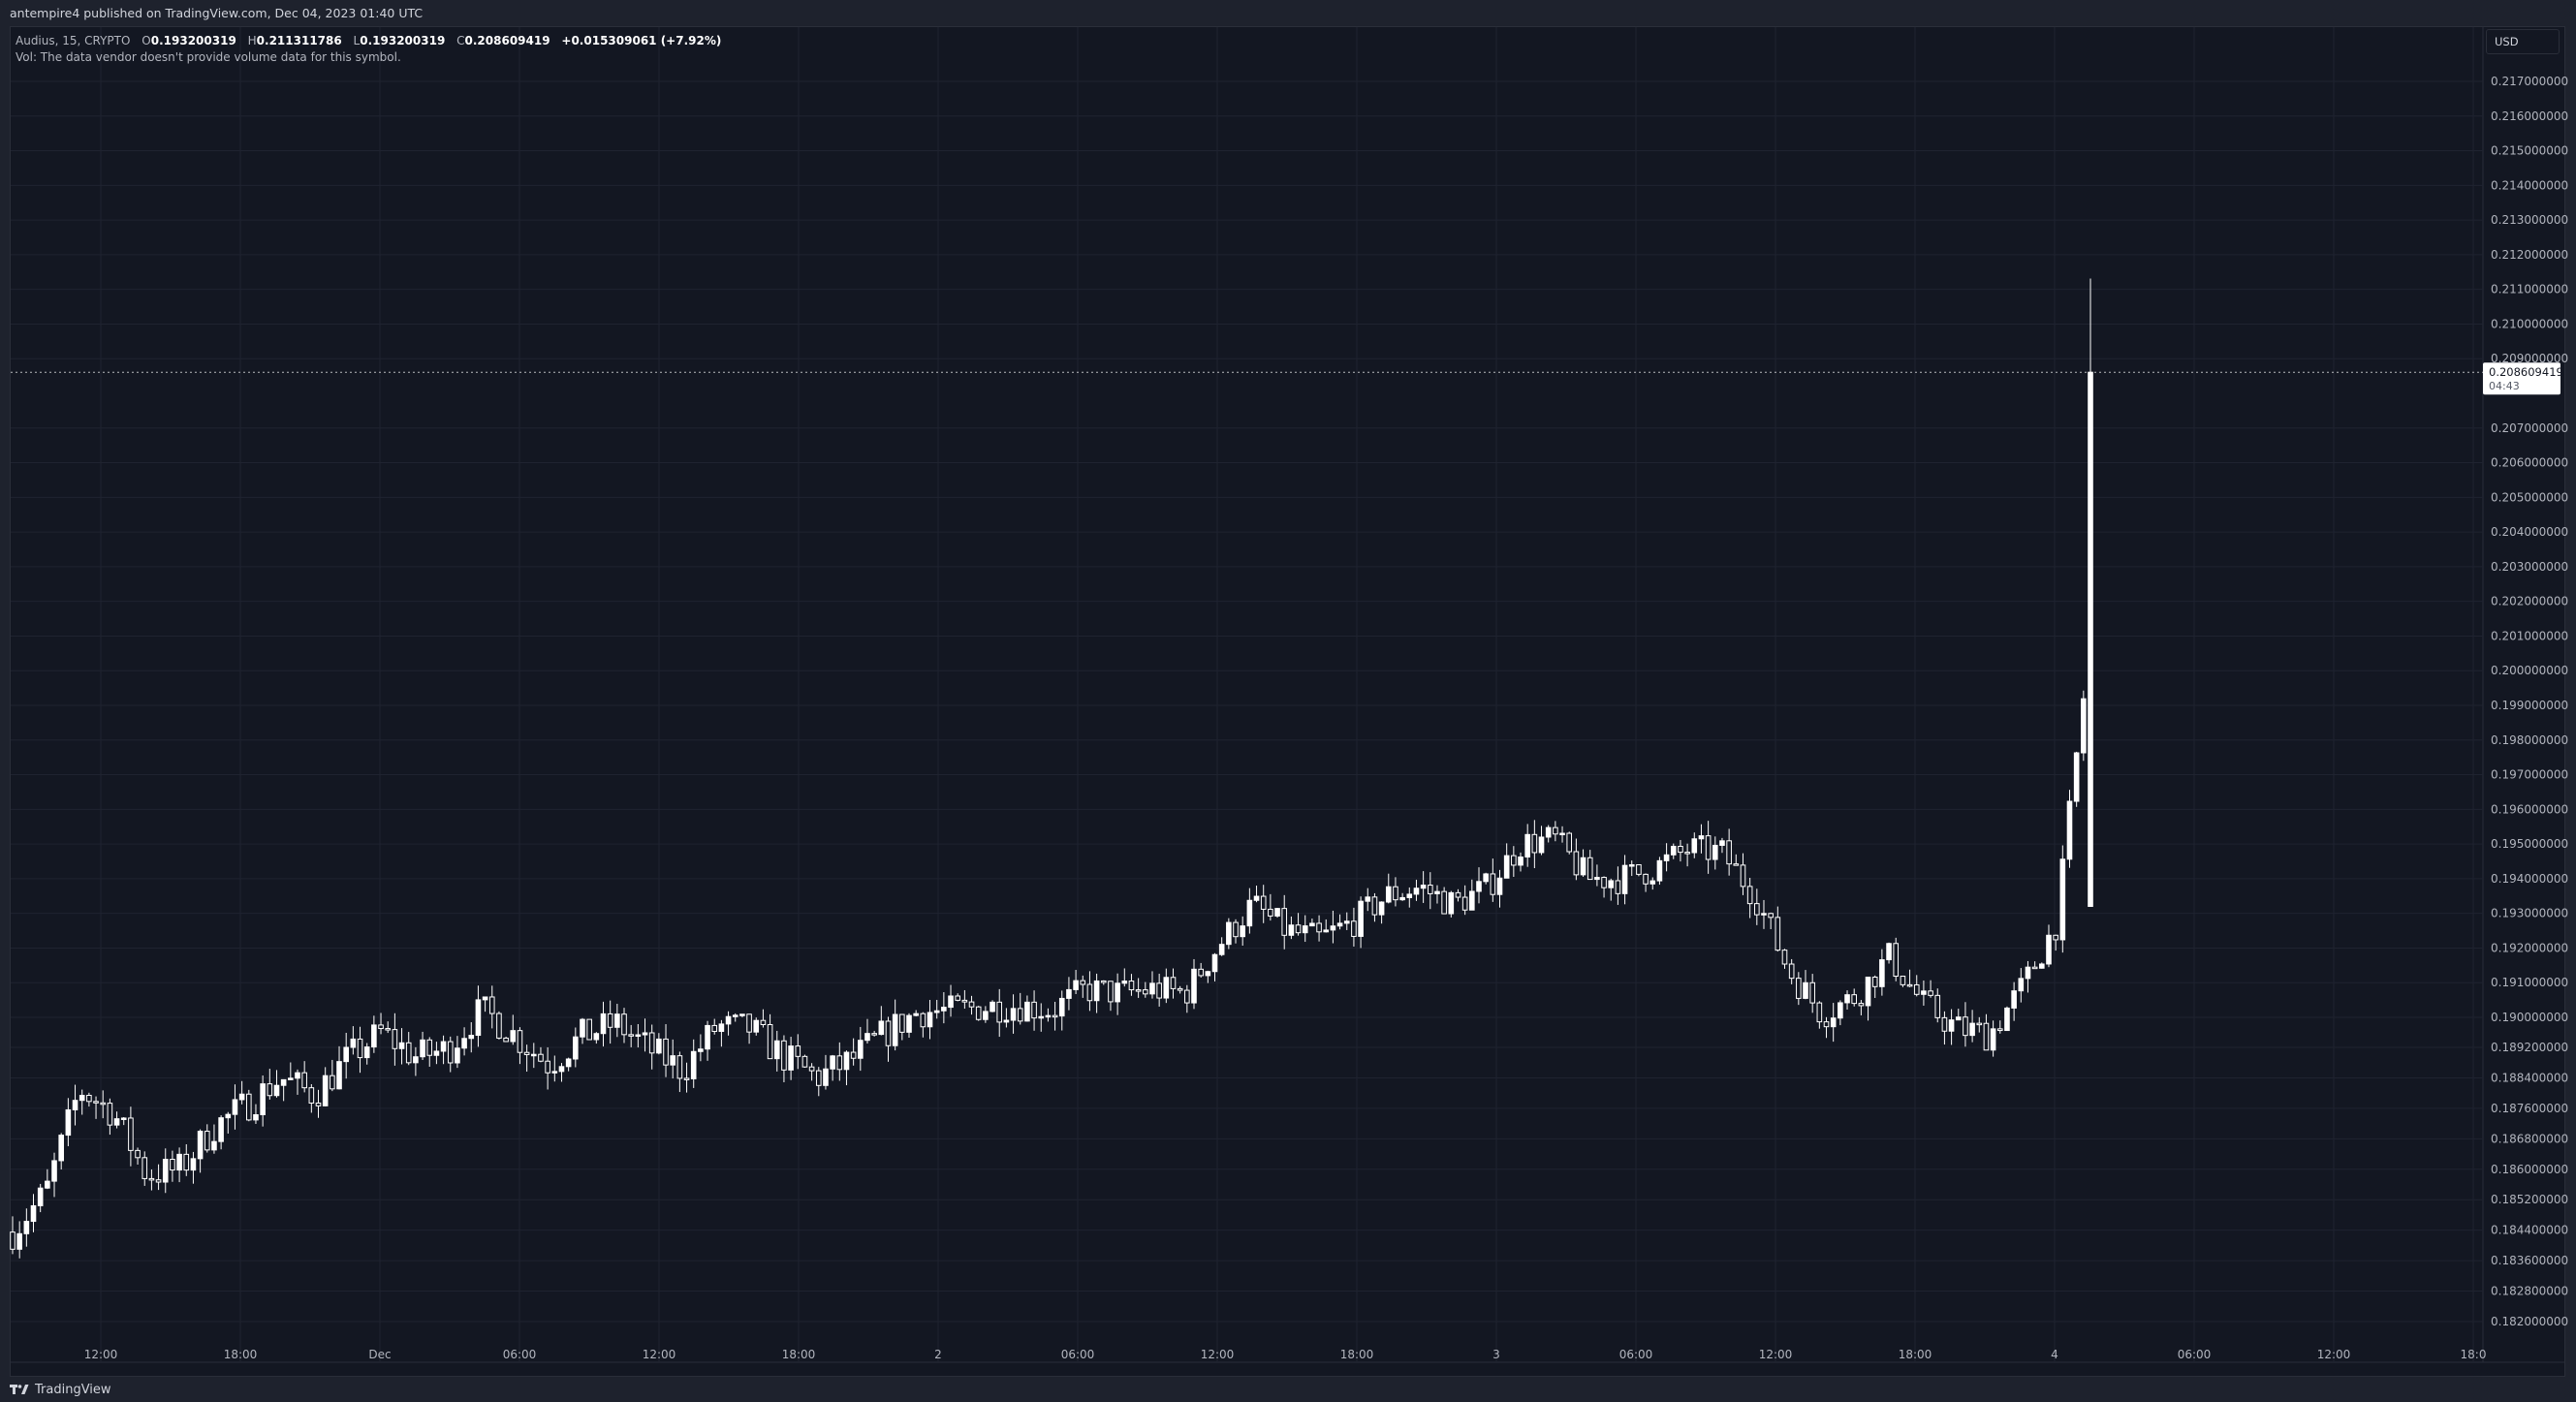  I want to click on price-tick-label: 0.199000000, so click(2529, 705).